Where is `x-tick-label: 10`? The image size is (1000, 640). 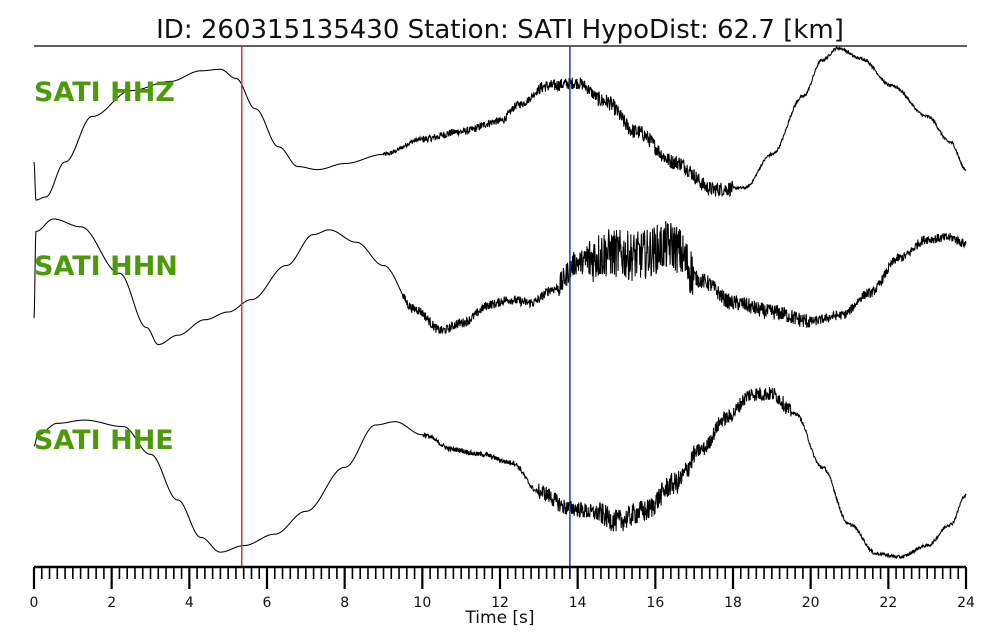 x-tick-label: 10 is located at coordinates (422, 603).